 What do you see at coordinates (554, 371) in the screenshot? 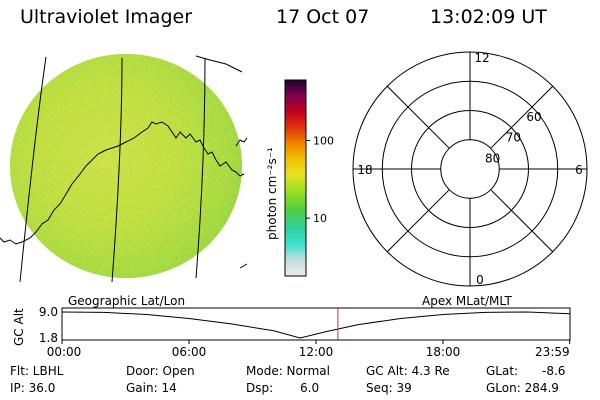
I see `glat-value: -8.6` at bounding box center [554, 371].